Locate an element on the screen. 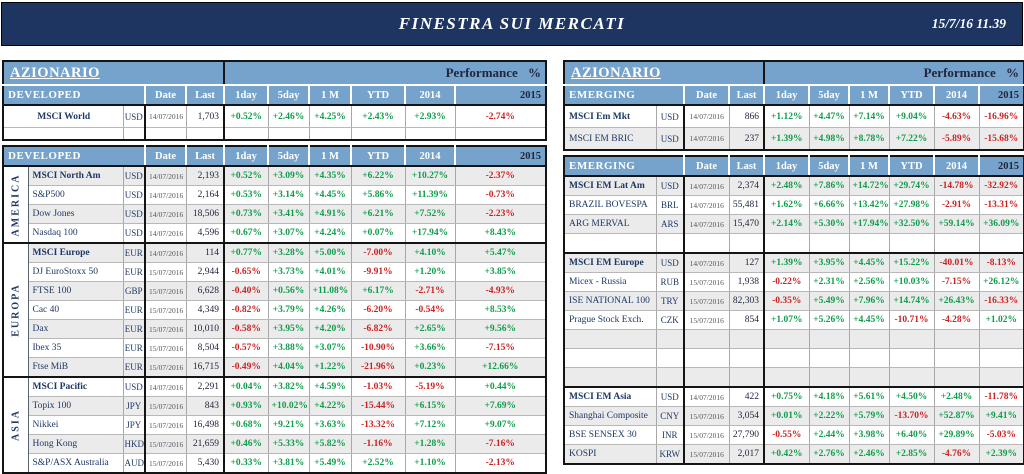 The width and height of the screenshot is (1024, 474). last-value: 854 is located at coordinates (747, 320).